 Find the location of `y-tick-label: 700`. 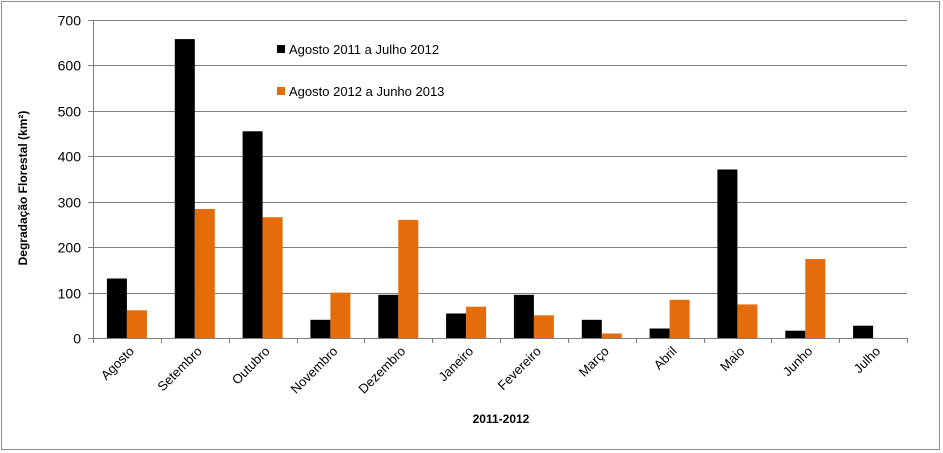

y-tick-label: 700 is located at coordinates (70, 21).